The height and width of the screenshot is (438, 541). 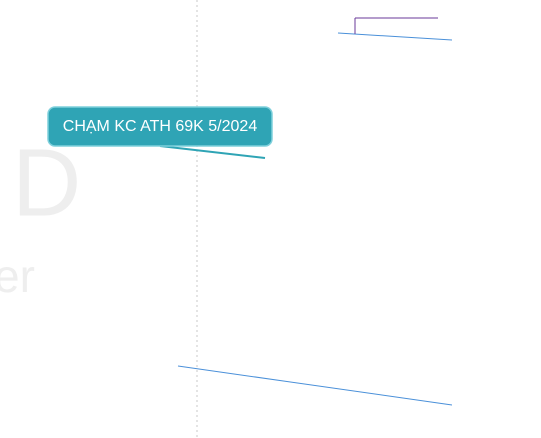 I want to click on callout-pointer, so click(x=212, y=152).